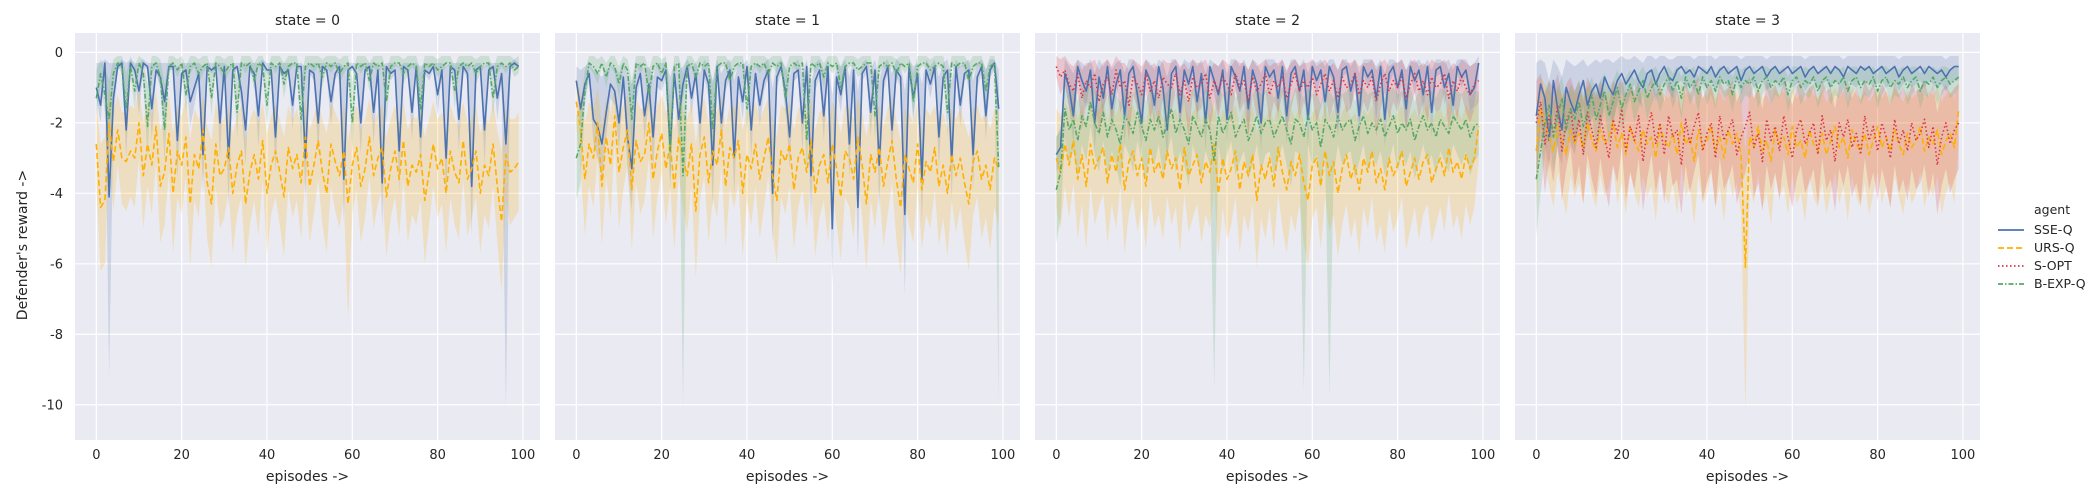  I want to click on y-tick-label: -6, so click(56, 264).